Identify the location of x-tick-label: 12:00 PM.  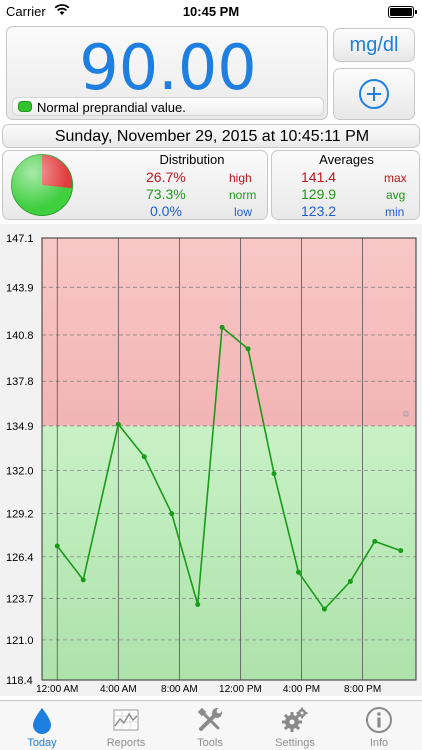
(240, 689).